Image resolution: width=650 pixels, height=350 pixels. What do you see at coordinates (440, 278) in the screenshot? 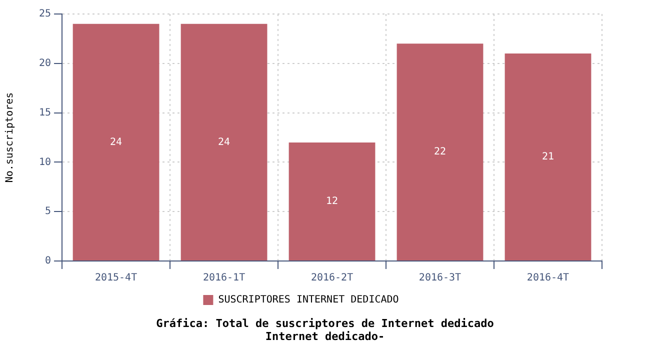
I see `x-tick-label: 2016-3T` at bounding box center [440, 278].